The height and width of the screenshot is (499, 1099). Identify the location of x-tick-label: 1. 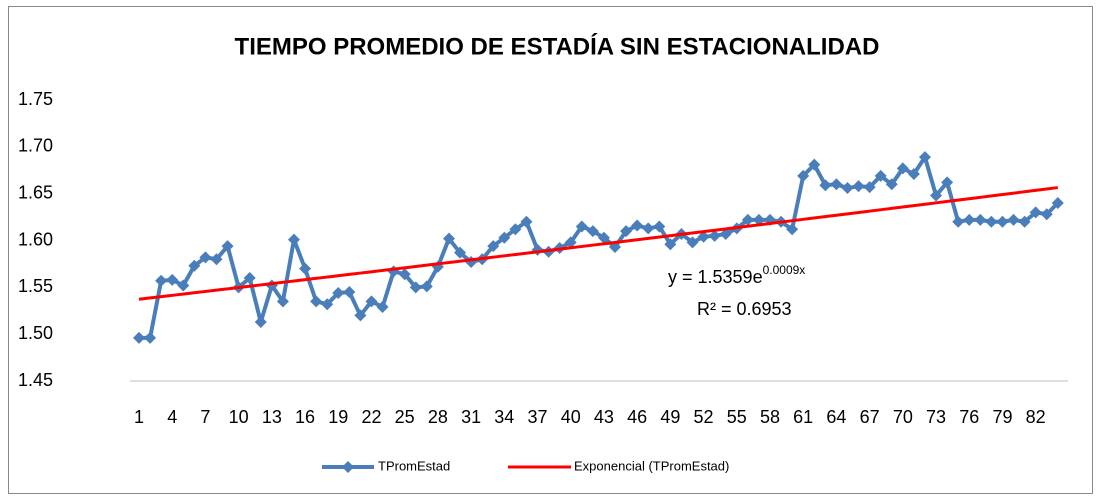
(139, 417).